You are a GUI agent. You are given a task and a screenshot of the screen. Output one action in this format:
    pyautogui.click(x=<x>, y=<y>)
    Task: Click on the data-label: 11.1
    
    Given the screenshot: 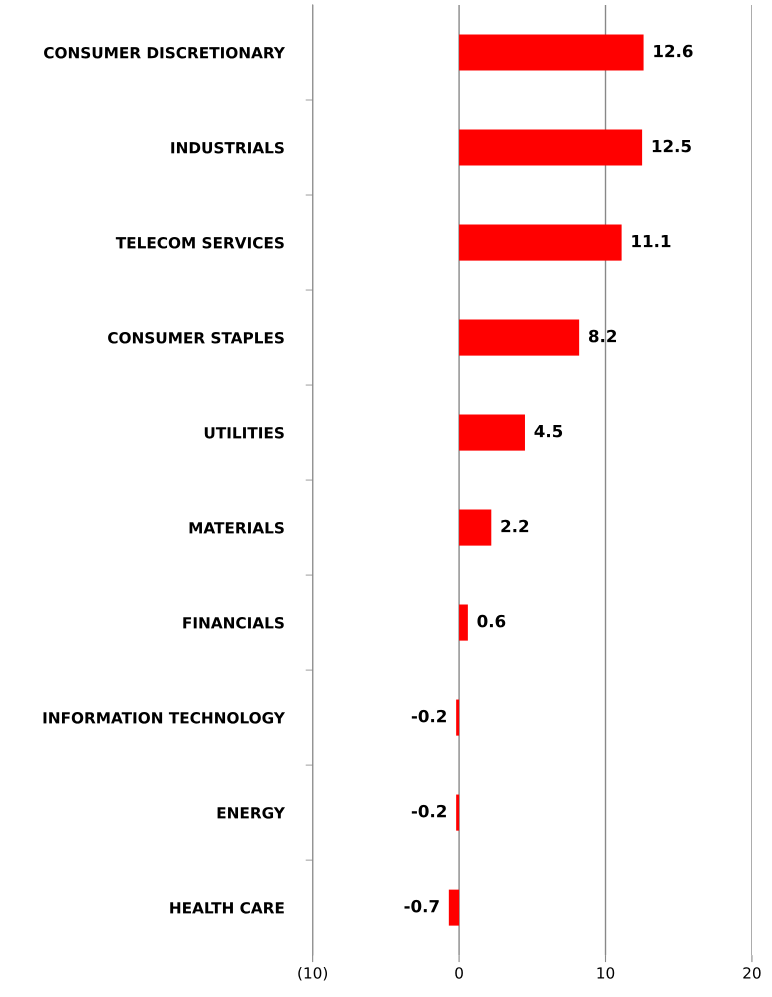 What is the action you would take?
    pyautogui.click(x=651, y=241)
    